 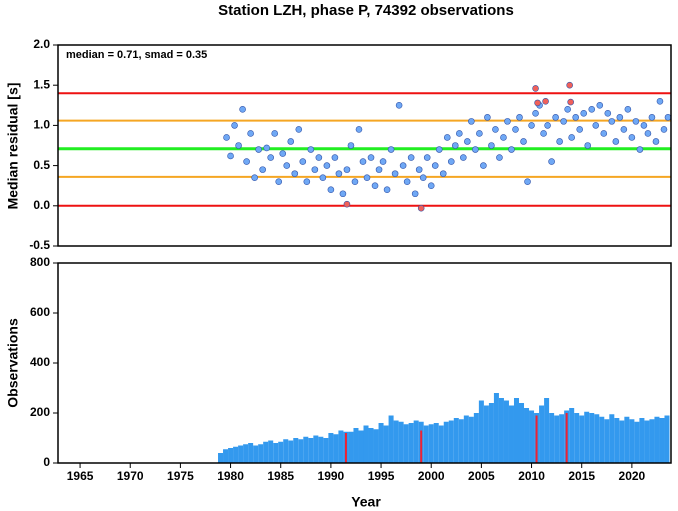 I want to click on x-tick-label: 2015, so click(x=581, y=476).